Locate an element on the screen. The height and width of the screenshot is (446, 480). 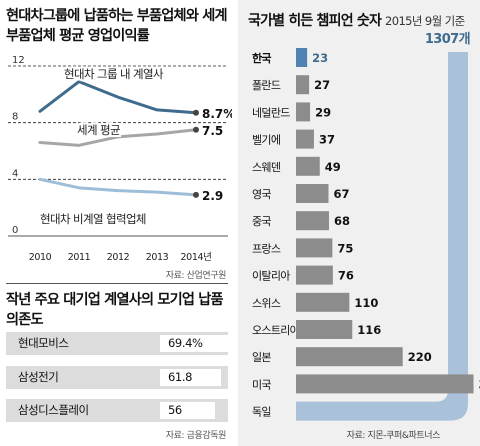
category-label: 한국 is located at coordinates (261, 58).